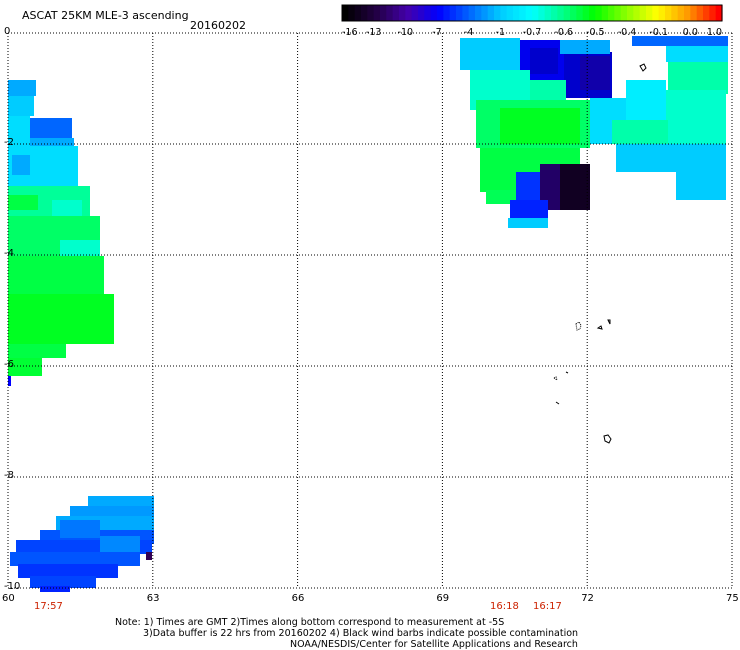 The image size is (740, 650). Describe the element at coordinates (350, 32) in the screenshot. I see `color-bar-label: -16` at that location.